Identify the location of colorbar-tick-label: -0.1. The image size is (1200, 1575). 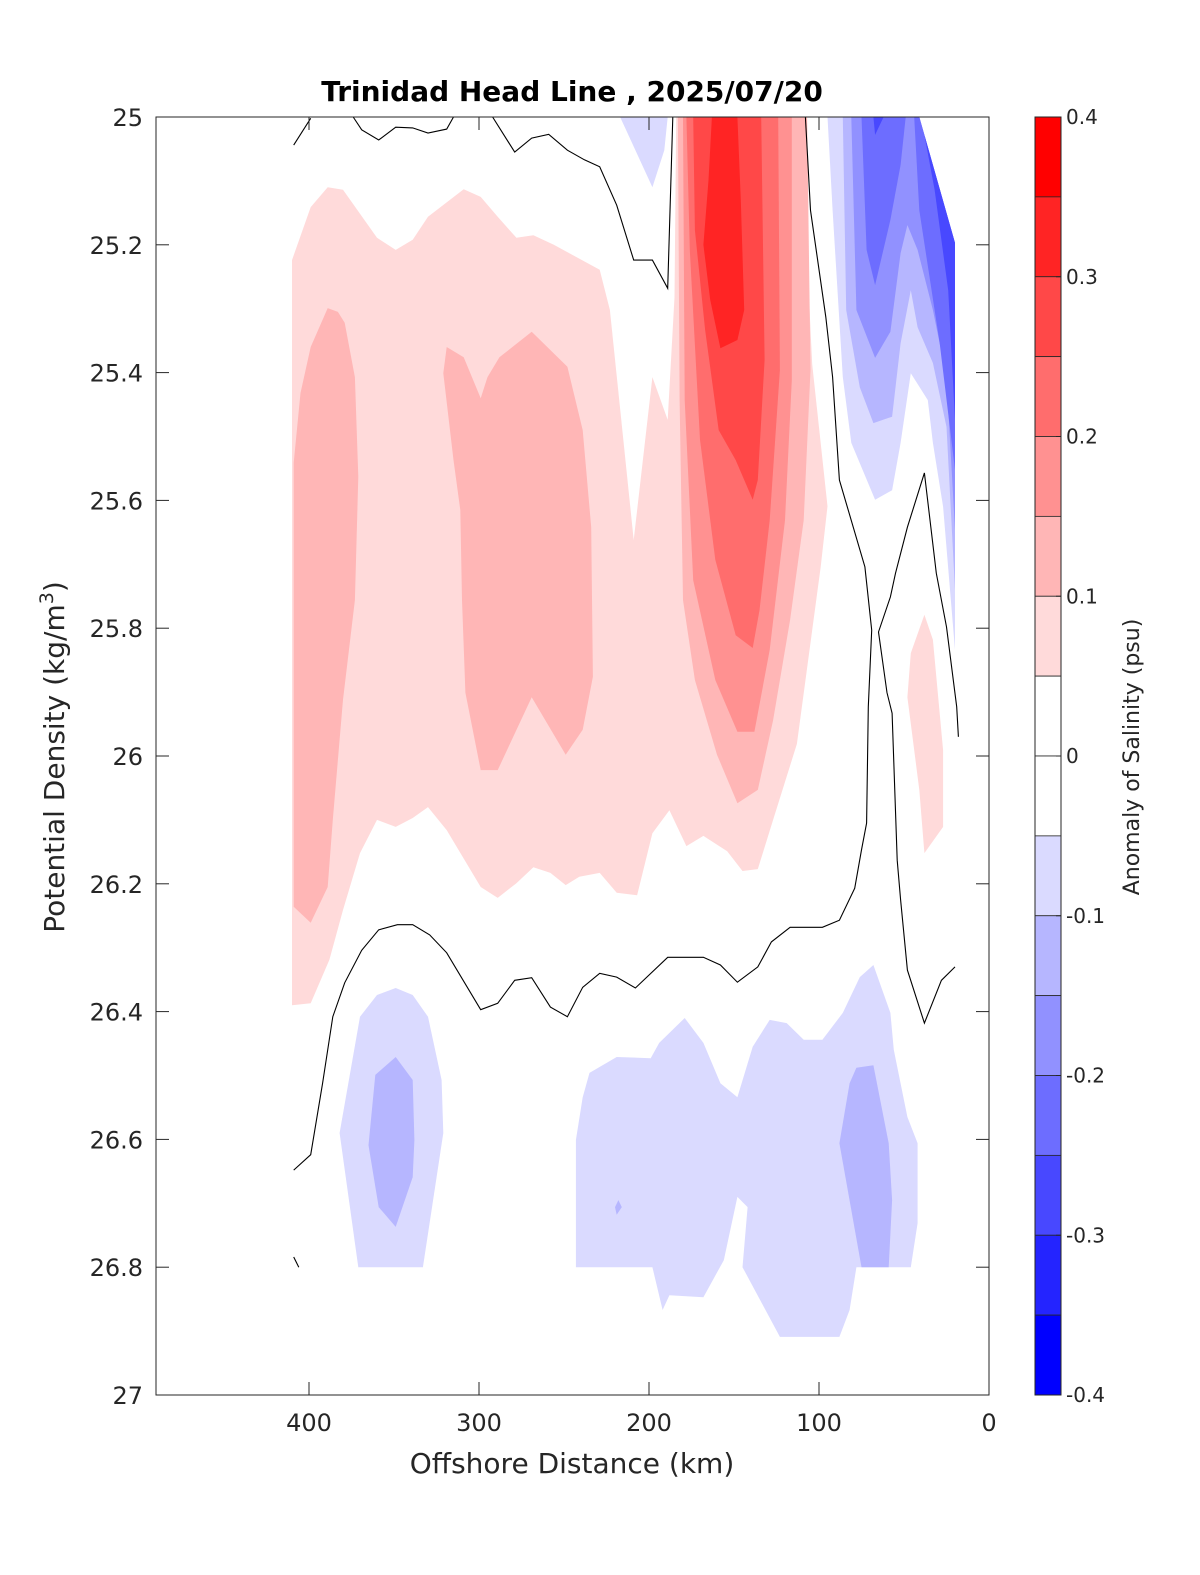
(1085, 916).